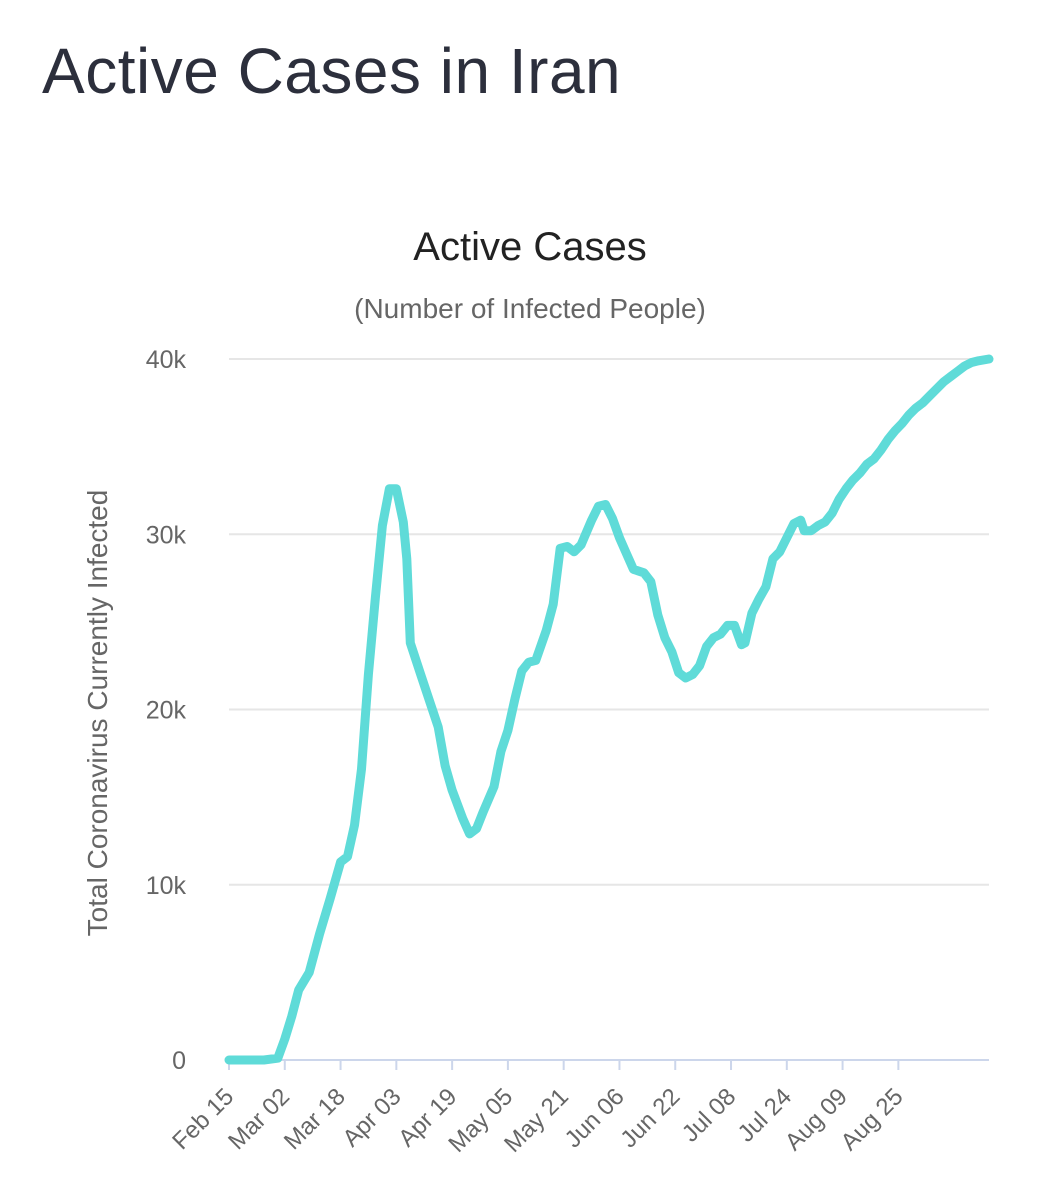 The height and width of the screenshot is (1200, 1060). What do you see at coordinates (203, 1119) in the screenshot?
I see `x-tick-label: Feb 15` at bounding box center [203, 1119].